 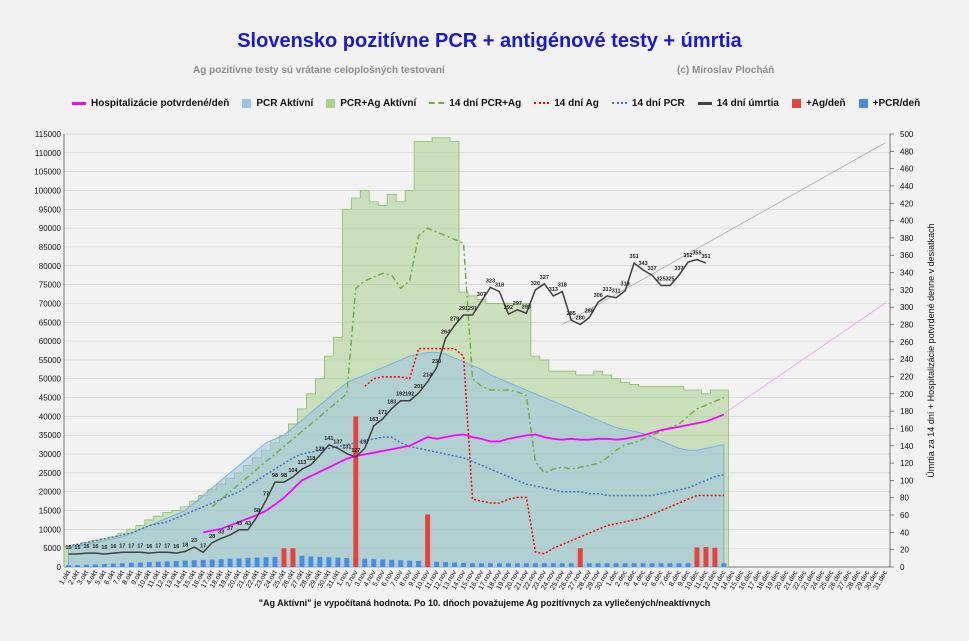 I want to click on deaths-data-label: 291, so click(x=472, y=309).